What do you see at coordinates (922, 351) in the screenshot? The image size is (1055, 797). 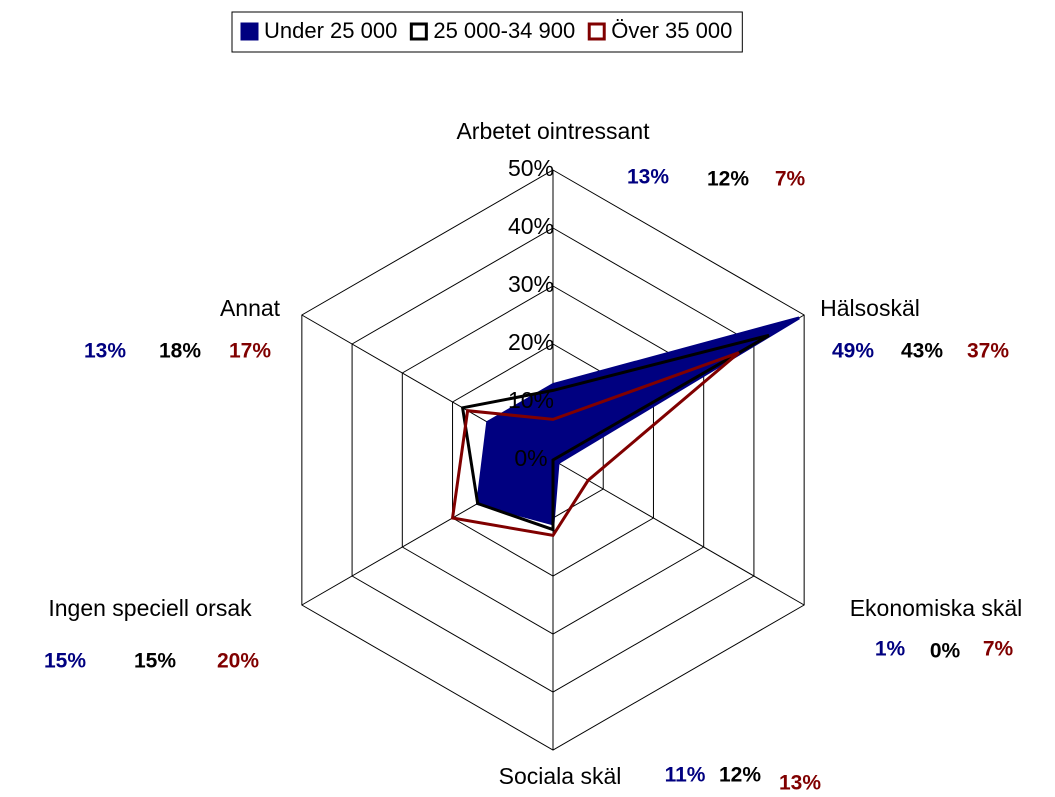 I see `value-label: 43%` at bounding box center [922, 351].